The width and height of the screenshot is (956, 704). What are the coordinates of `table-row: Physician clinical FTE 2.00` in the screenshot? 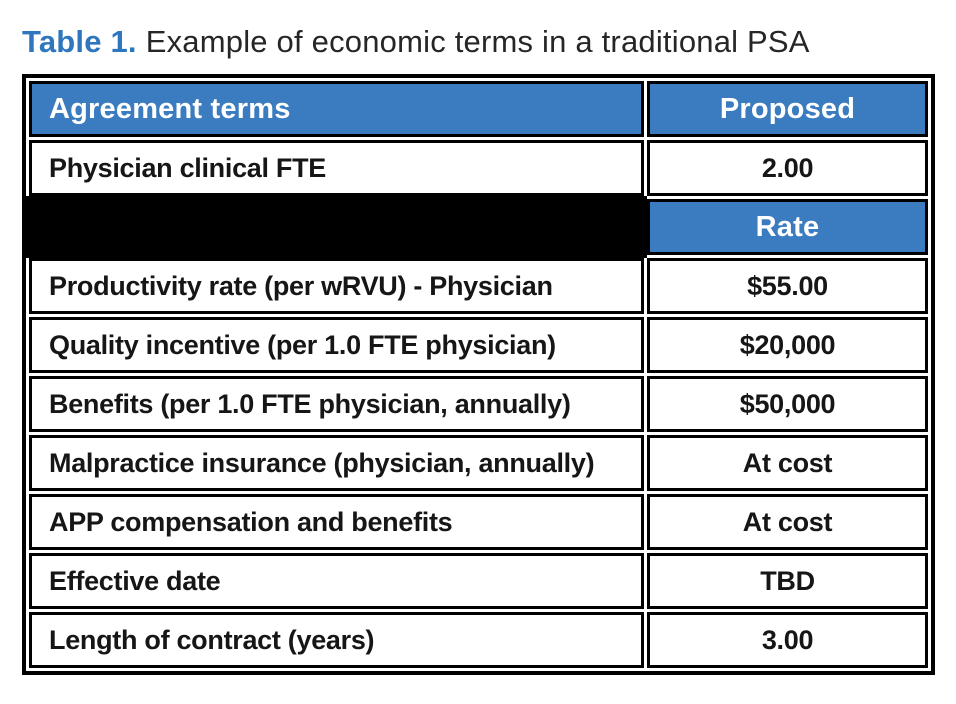 It's located at (478, 168).